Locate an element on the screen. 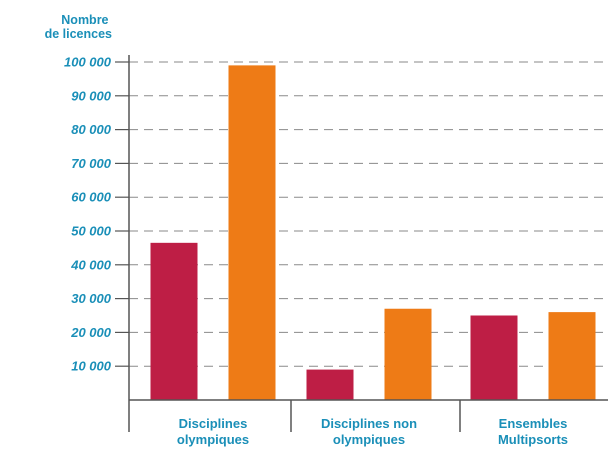 This screenshot has height=449, width=608. category-label: Disciplines non olympiques is located at coordinates (369, 431).